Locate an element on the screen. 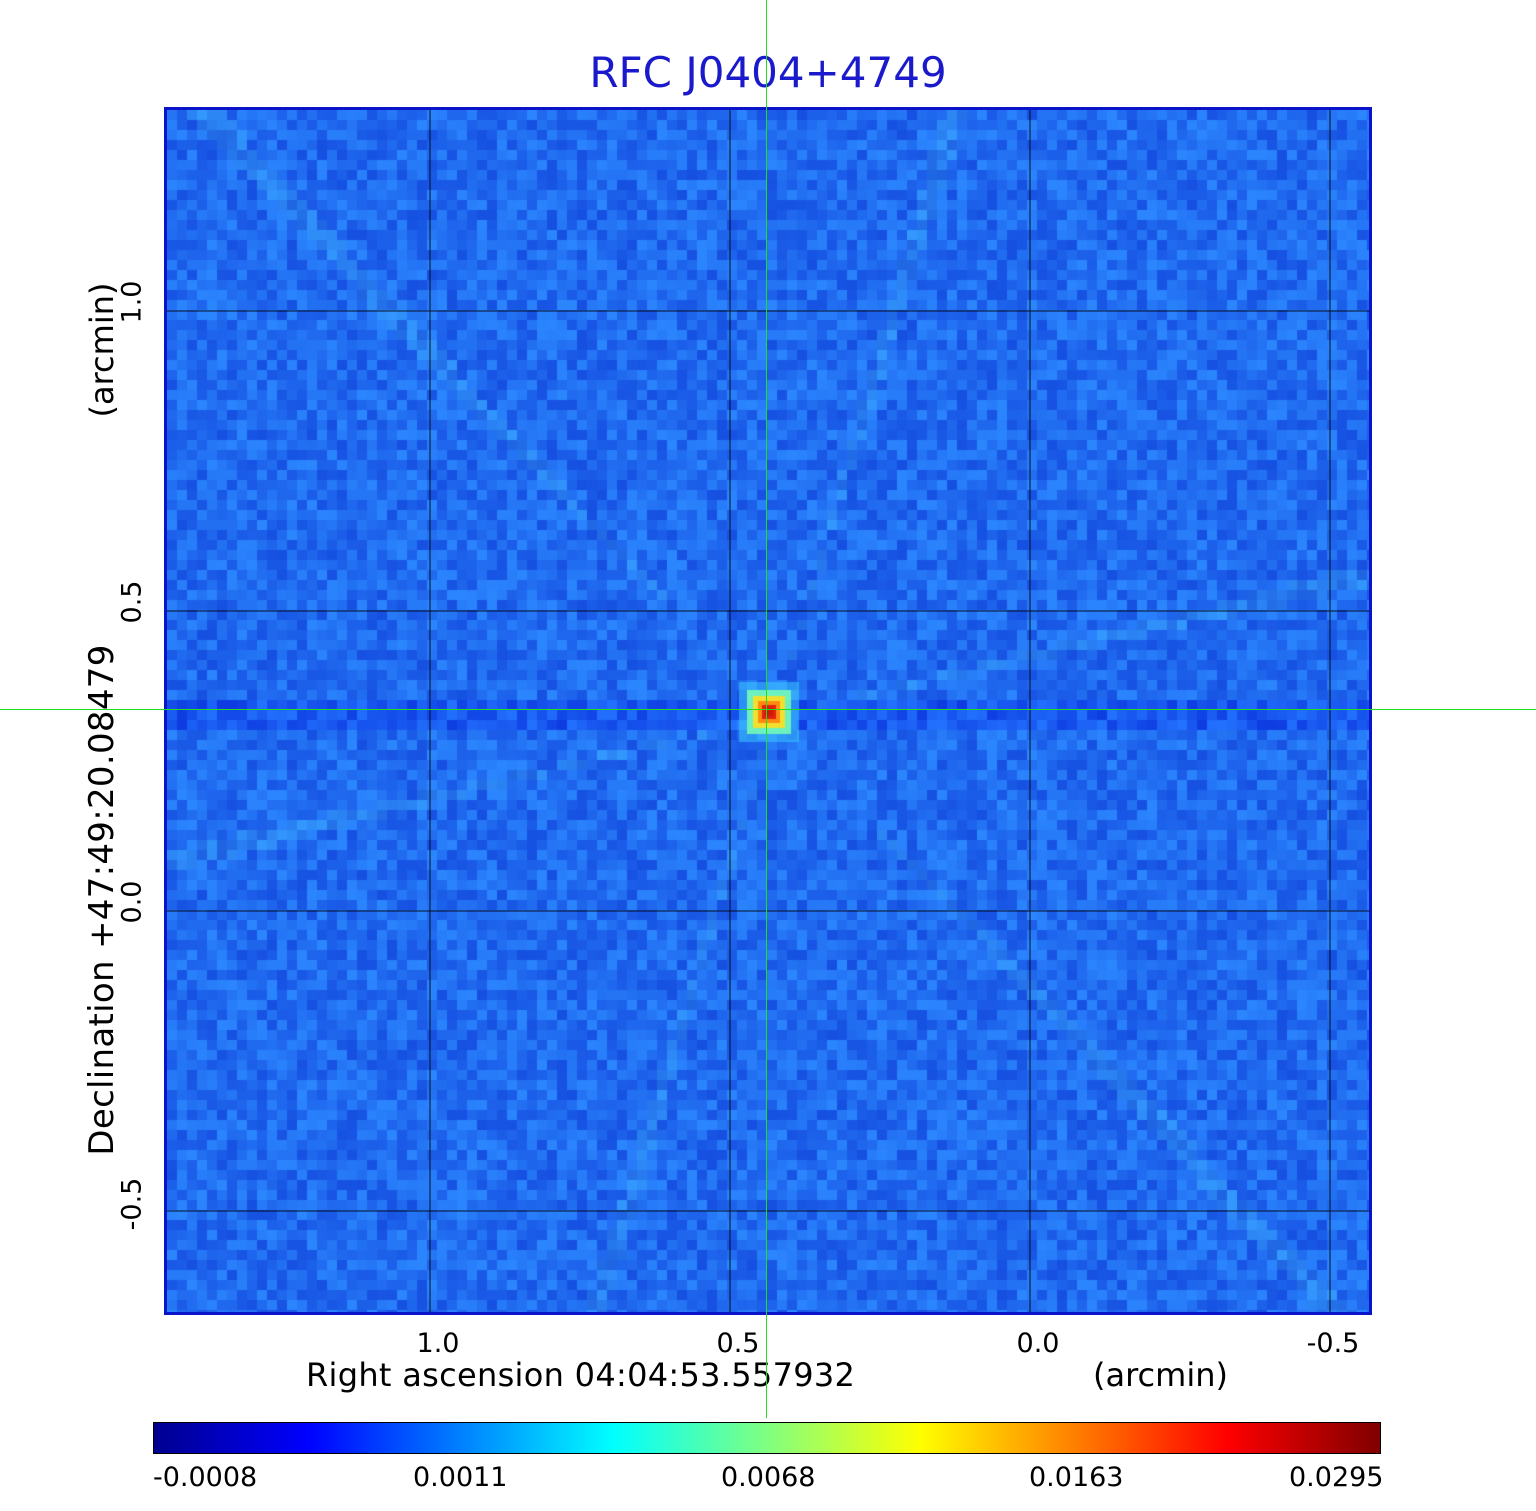 The height and width of the screenshot is (1511, 1536). colorbar-tick-label: -0.0008 is located at coordinates (205, 1477).